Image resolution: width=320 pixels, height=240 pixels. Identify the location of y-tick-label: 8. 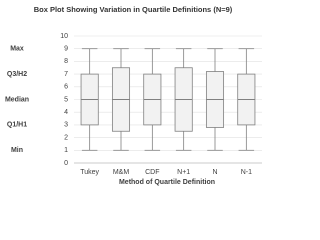
(66, 61).